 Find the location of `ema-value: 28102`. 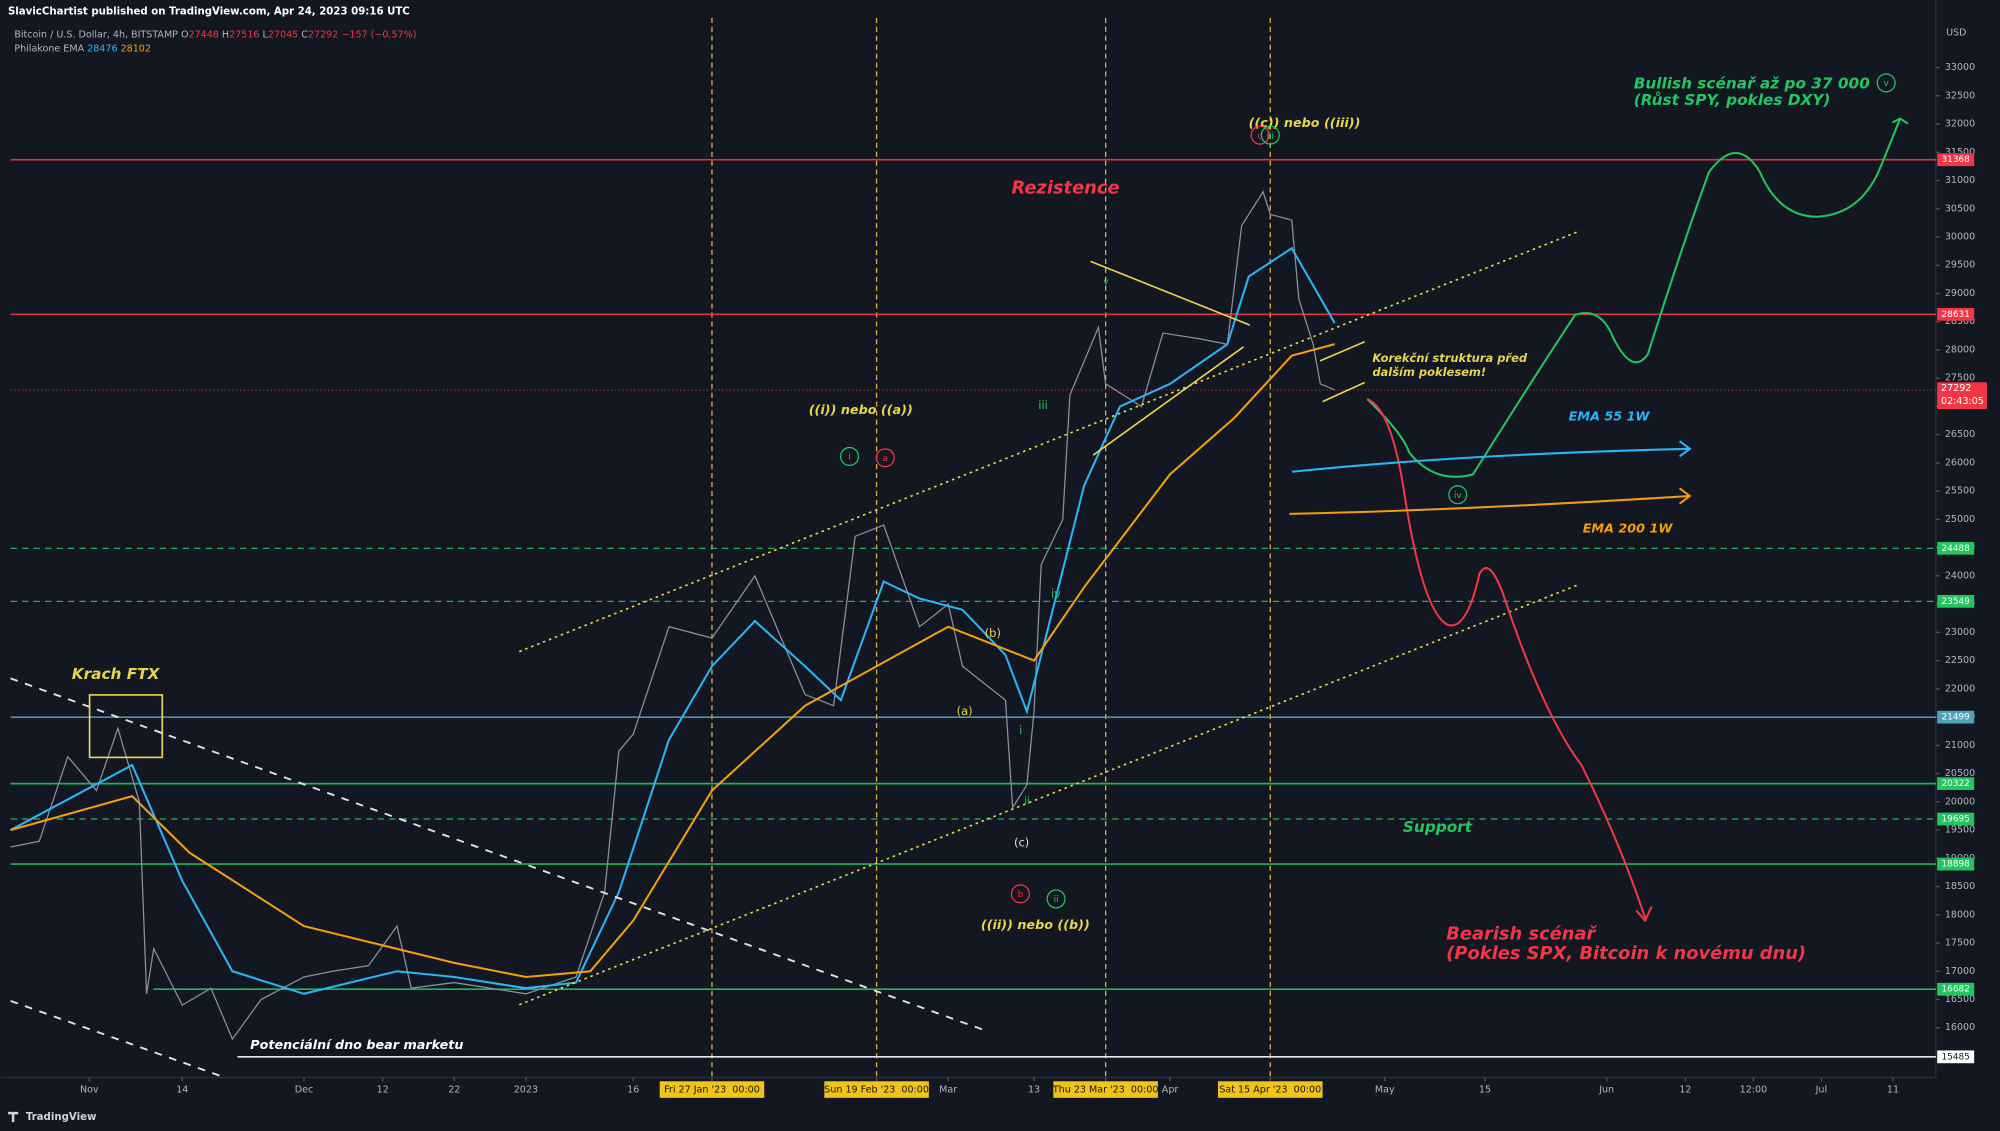

ema-value: 28102 is located at coordinates (136, 48).